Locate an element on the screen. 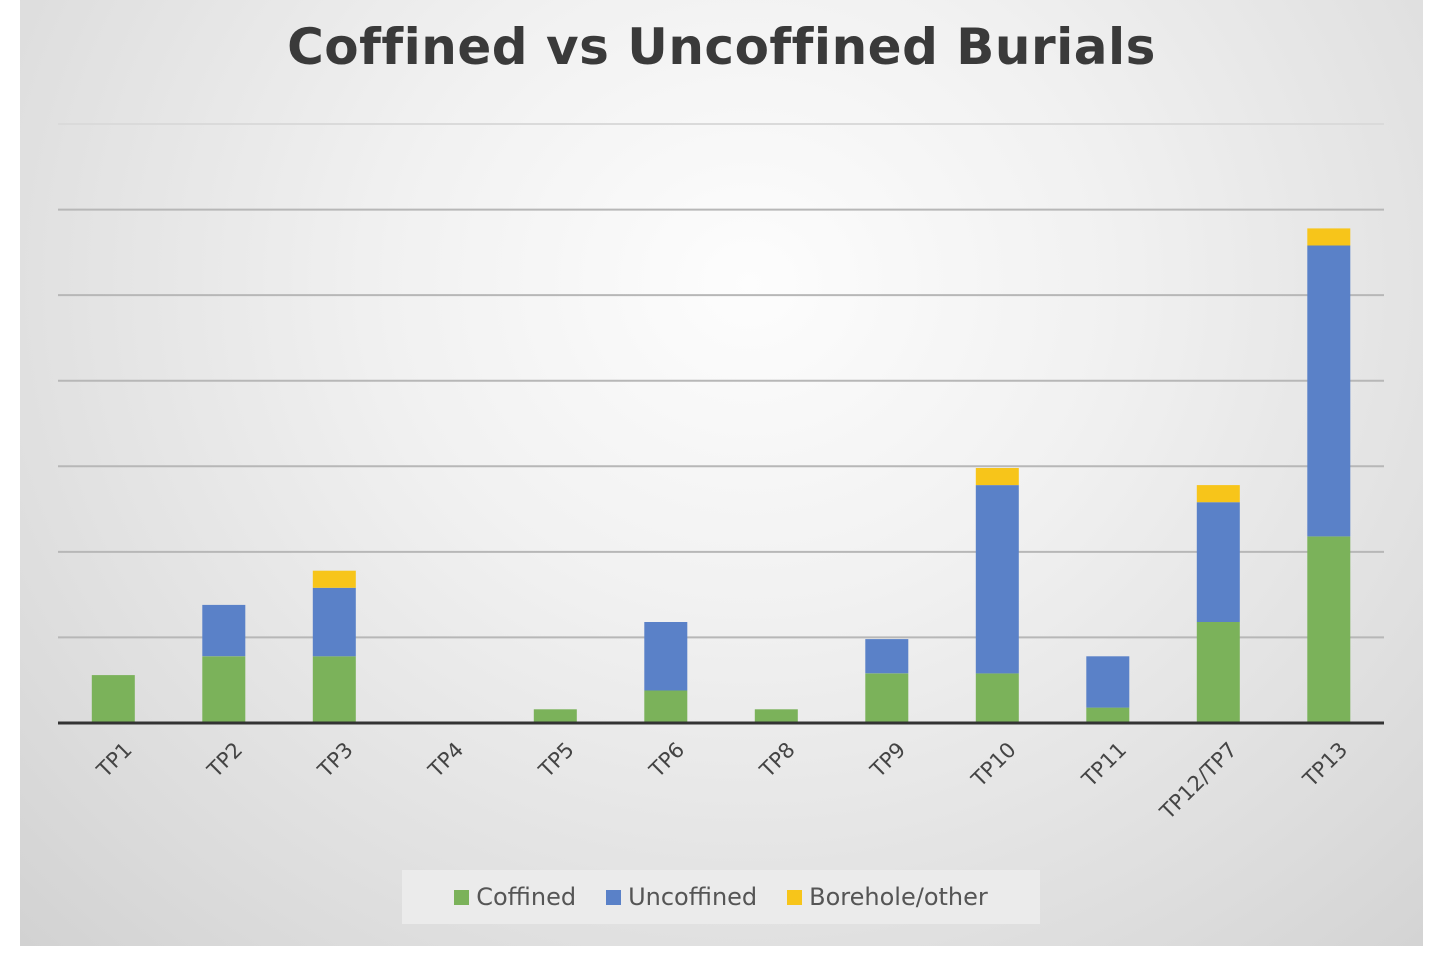 This screenshot has height=965, width=1429. bar-borehole-other-tp10 is located at coordinates (997, 477).